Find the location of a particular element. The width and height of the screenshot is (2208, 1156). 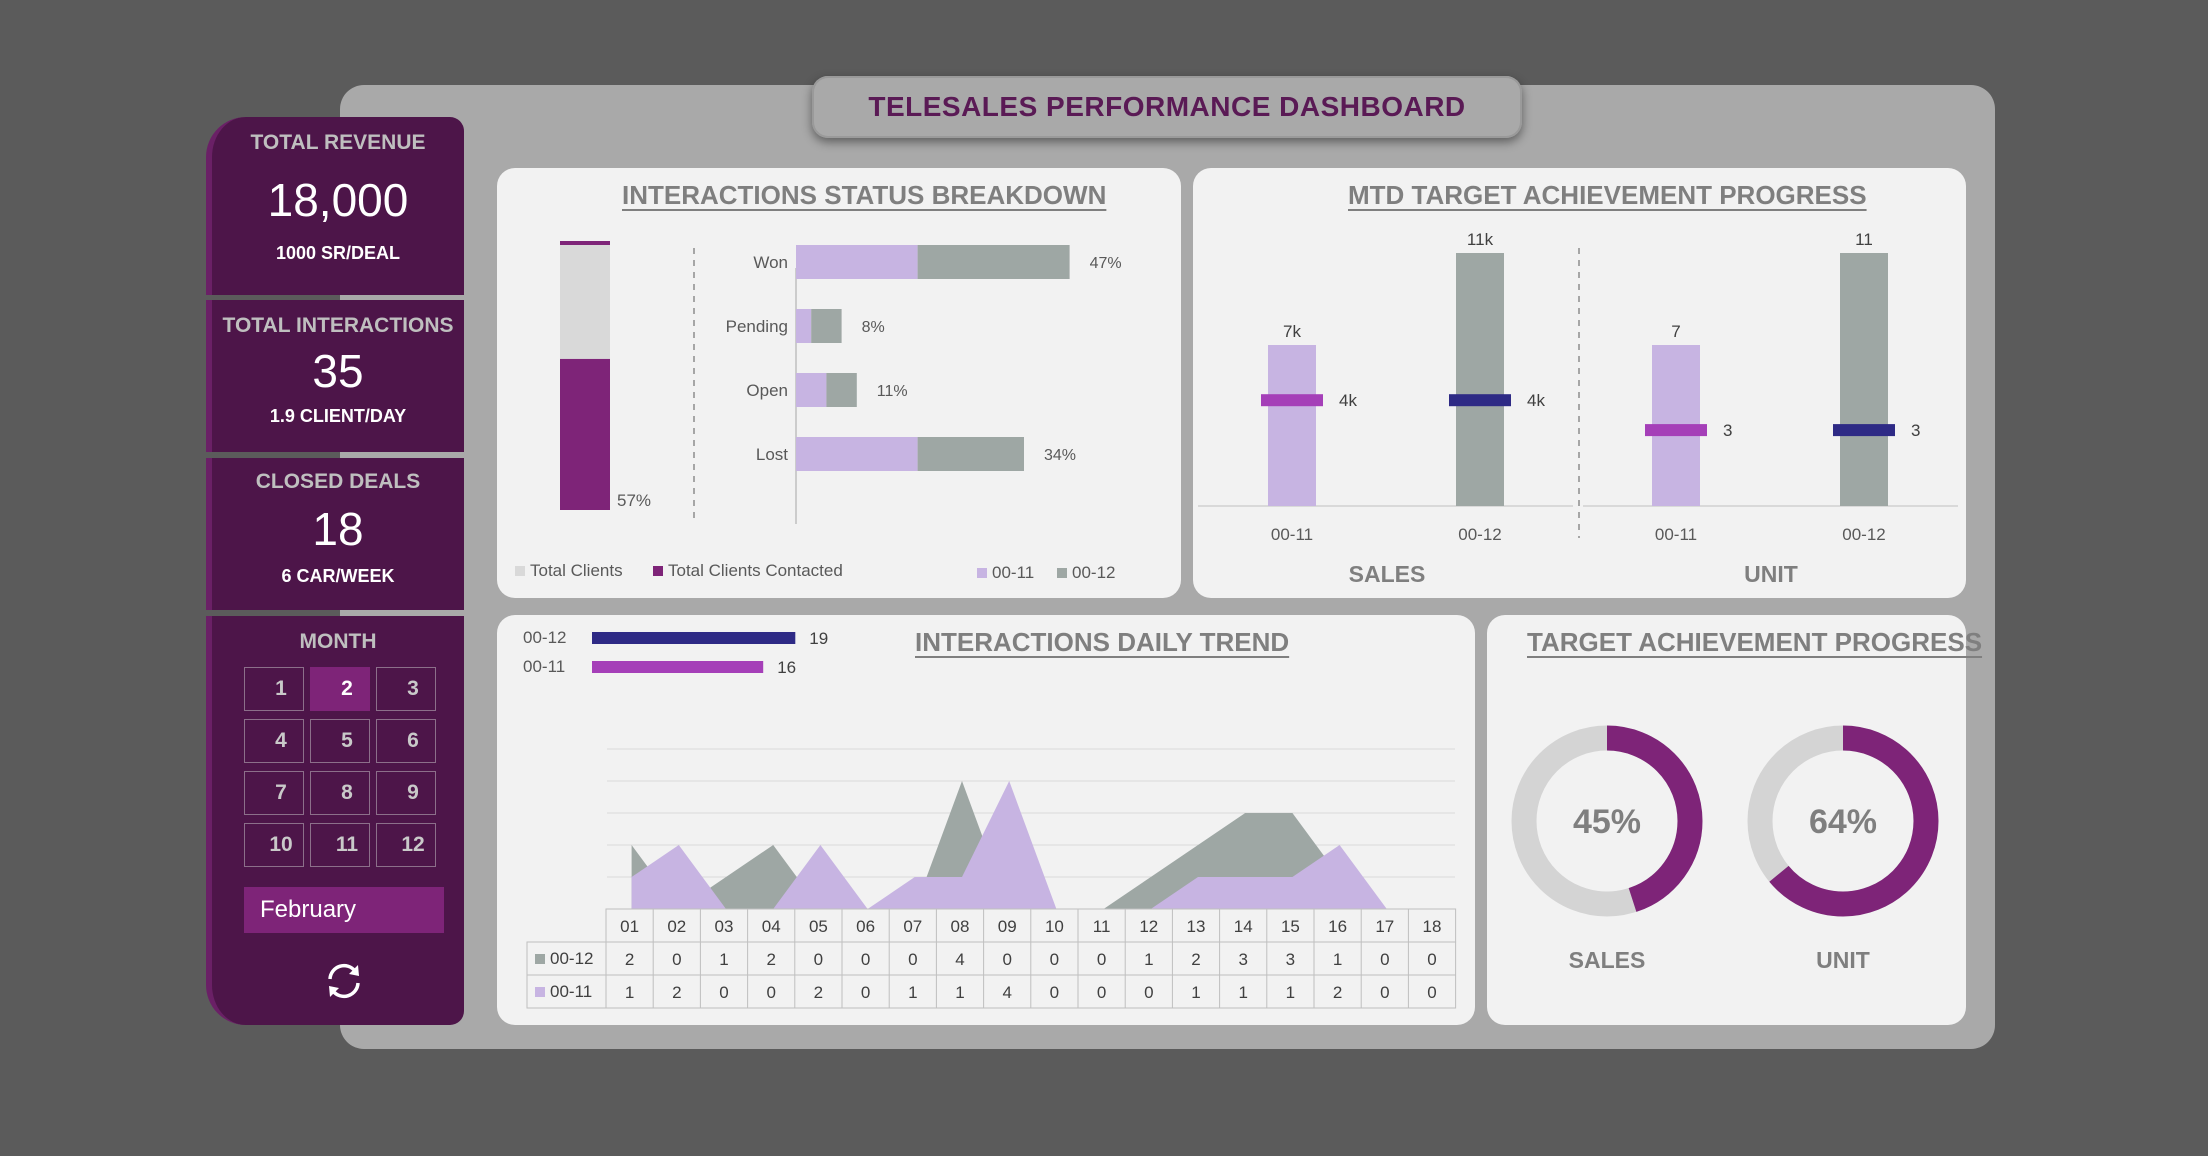

donut-label: SALES is located at coordinates (1607, 960).